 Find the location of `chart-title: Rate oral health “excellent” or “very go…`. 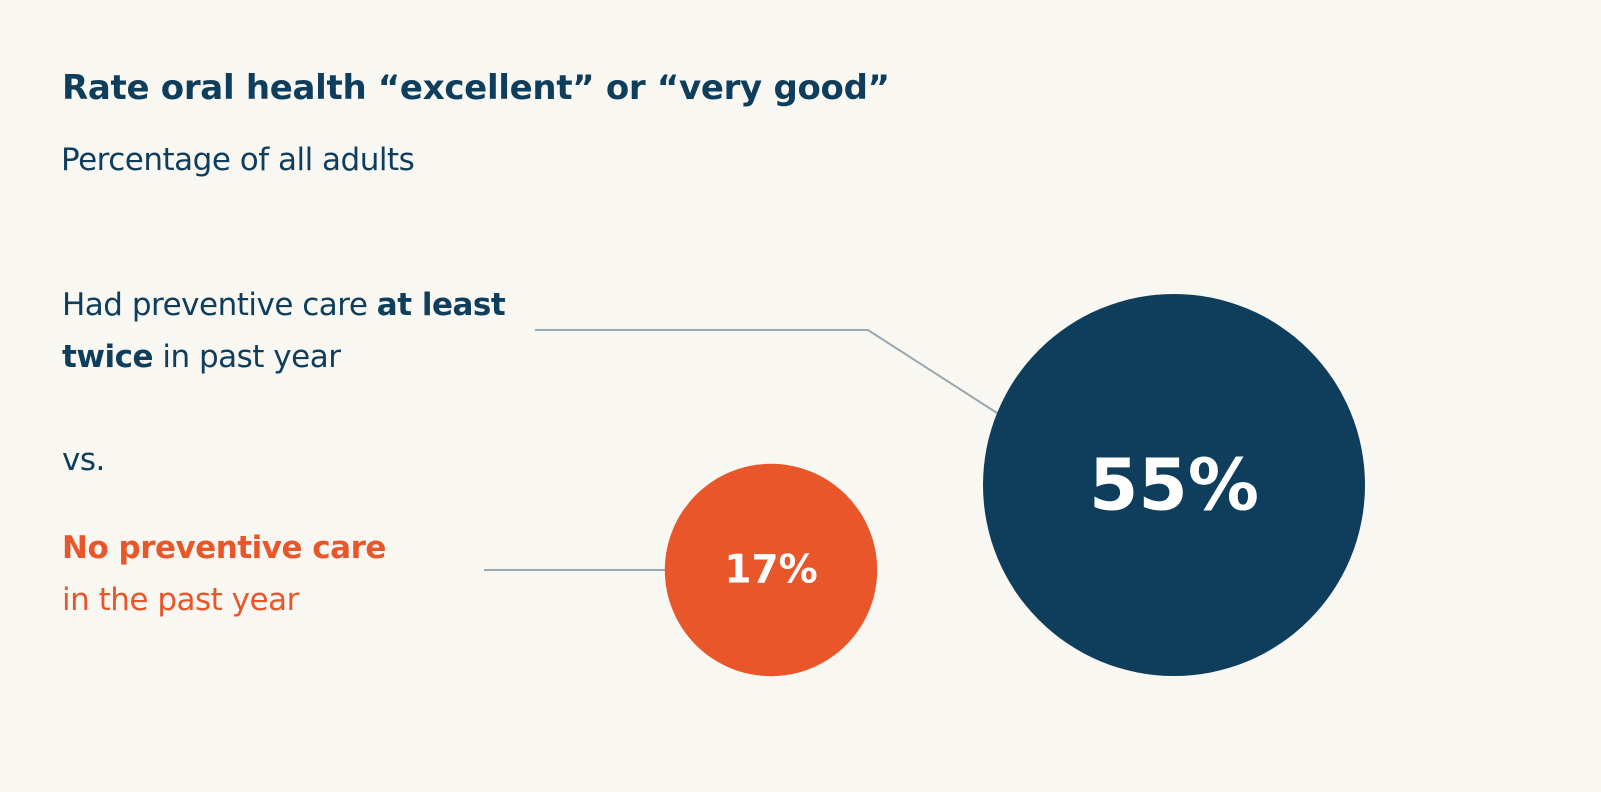

chart-title: Rate oral health “excellent” or “very go… is located at coordinates (476, 88).